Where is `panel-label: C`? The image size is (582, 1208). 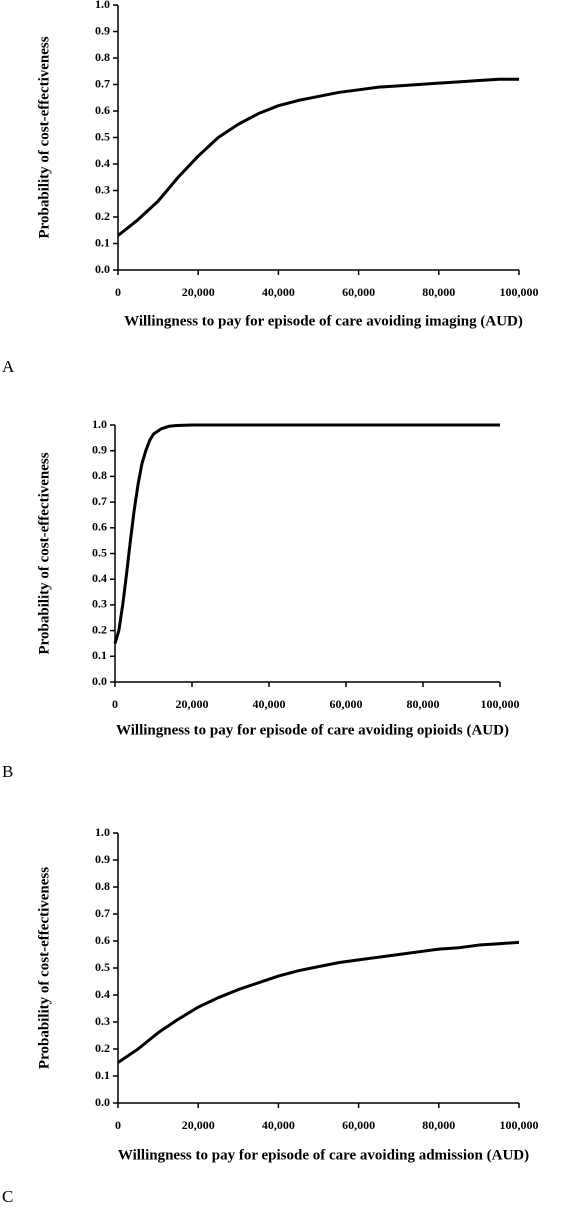
panel-label: C is located at coordinates (7, 1196).